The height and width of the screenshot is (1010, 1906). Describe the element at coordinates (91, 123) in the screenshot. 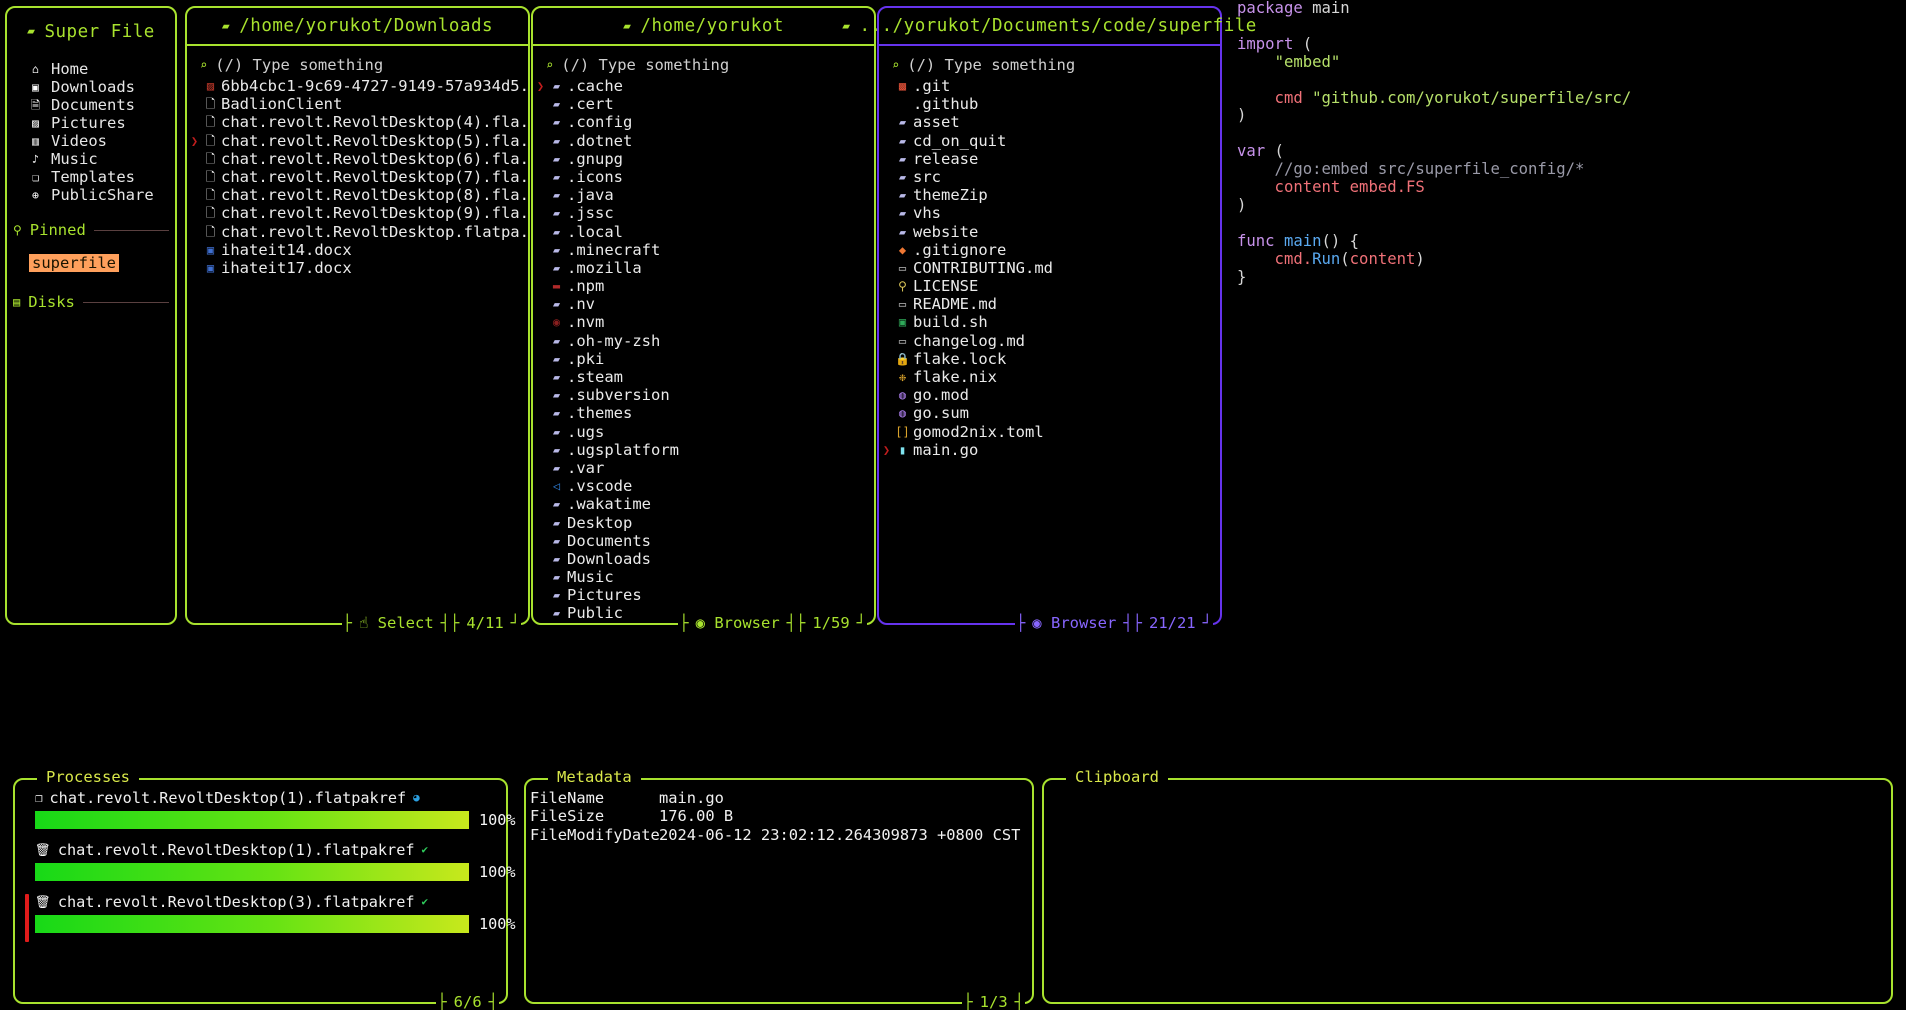

I see `sidebar-item-pictures: ▨ Pictures` at that location.